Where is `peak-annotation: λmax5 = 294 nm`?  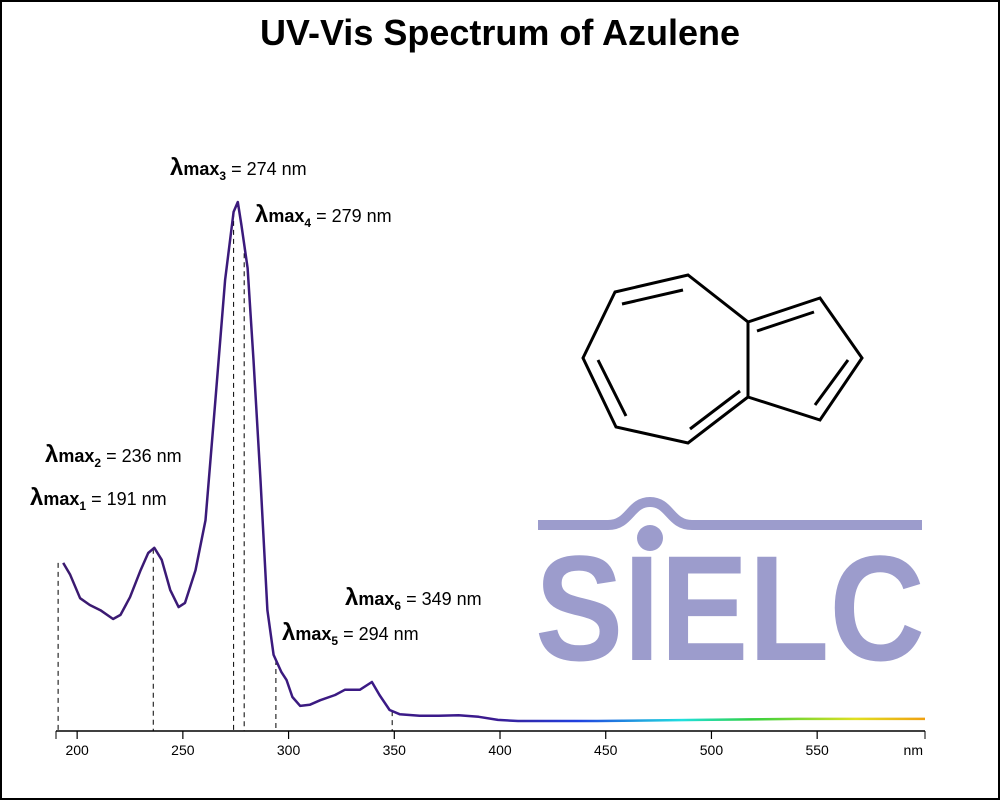 peak-annotation: λmax5 = 294 nm is located at coordinates (350, 633).